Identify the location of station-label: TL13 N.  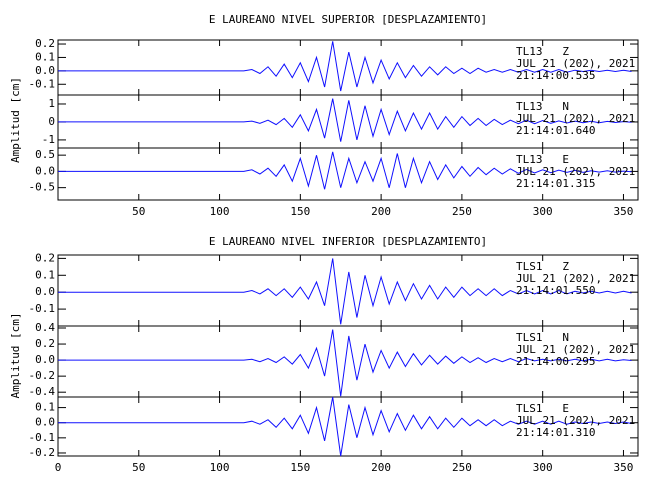
(542, 106).